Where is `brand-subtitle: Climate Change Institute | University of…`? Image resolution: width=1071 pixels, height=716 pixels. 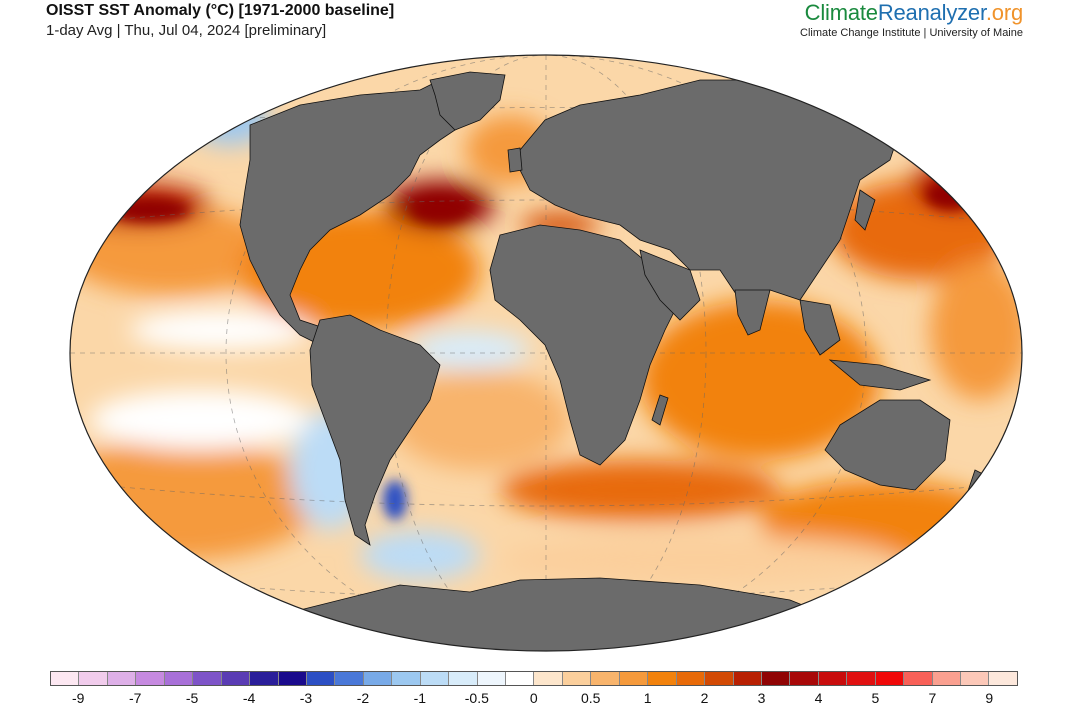
brand-subtitle: Climate Change Institute | University of… is located at coordinates (911, 33).